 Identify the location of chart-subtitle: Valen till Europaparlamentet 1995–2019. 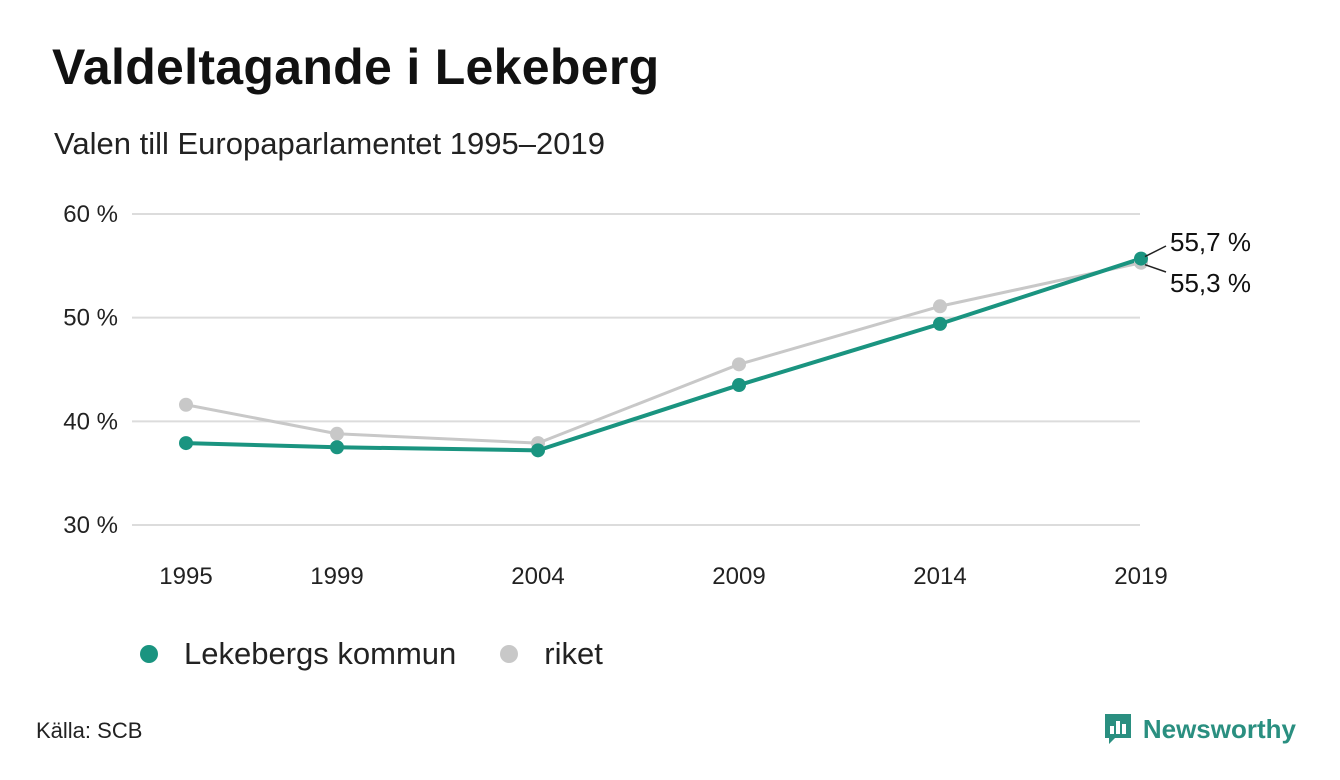
(329, 143).